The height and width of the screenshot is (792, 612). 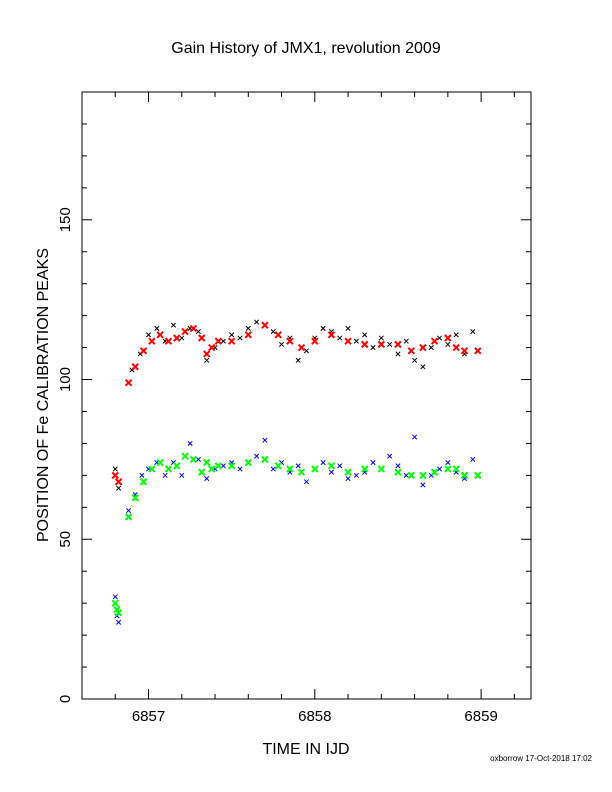 I want to click on footer-credit: oxborrow 17-Oct-2018 17:02, so click(x=541, y=758).